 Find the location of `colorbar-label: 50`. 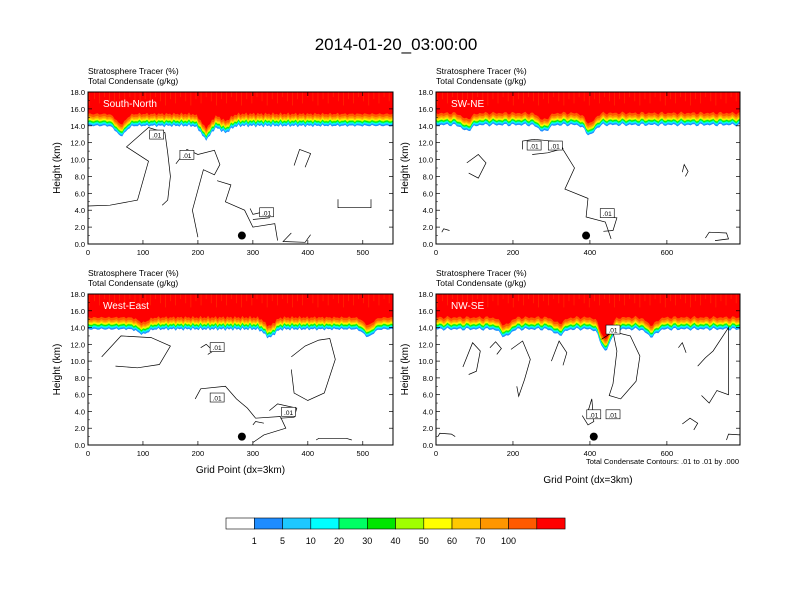

colorbar-label: 50 is located at coordinates (424, 541).